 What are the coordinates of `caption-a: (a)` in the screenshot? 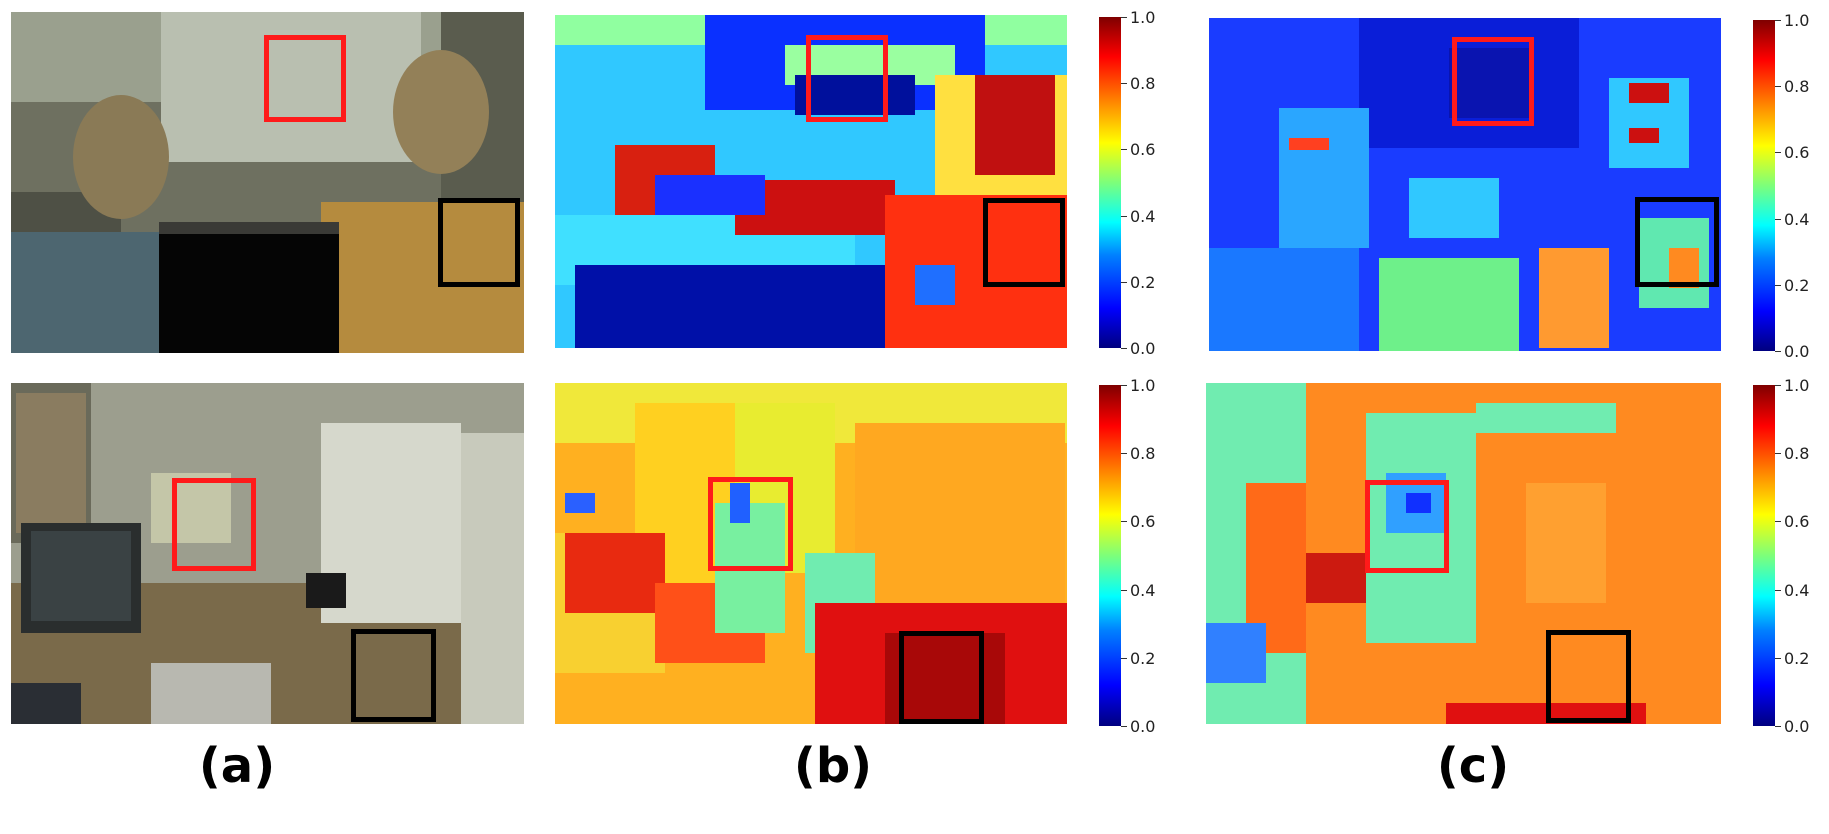 It's located at (237, 766).